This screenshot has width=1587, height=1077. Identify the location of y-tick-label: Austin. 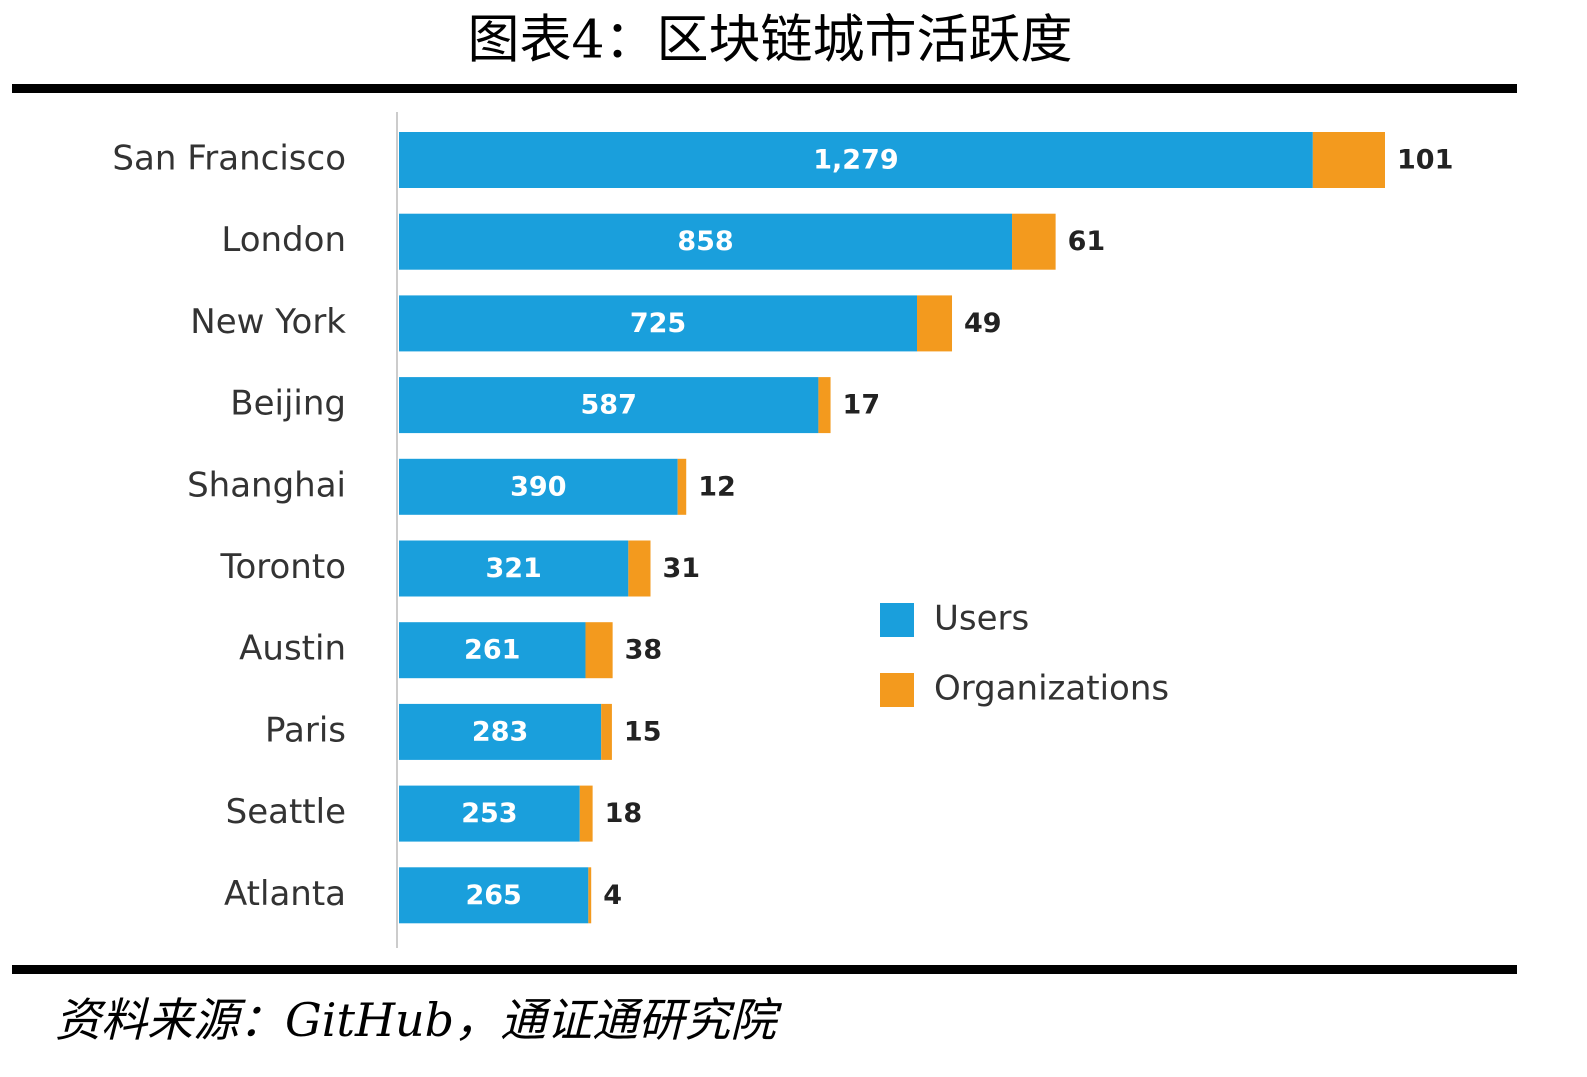
(292, 649).